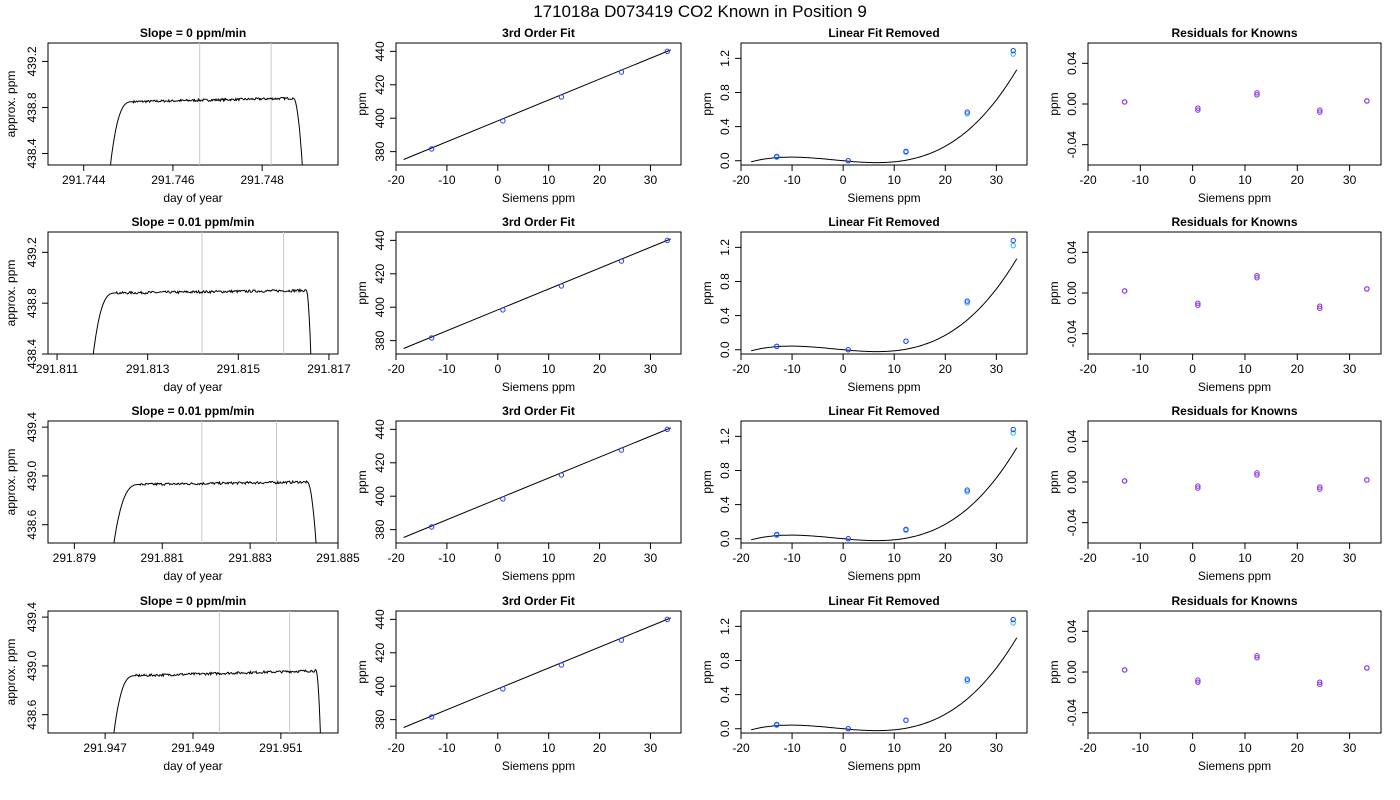 The image size is (1400, 800). I want to click on y-tick-label: 438.4, so click(32, 354).